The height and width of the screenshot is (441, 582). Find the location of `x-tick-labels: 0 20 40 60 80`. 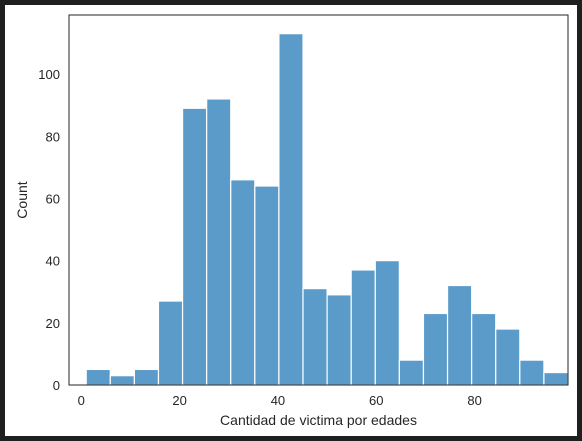

x-tick-labels: 0 20 40 60 80 is located at coordinates (280, 400).